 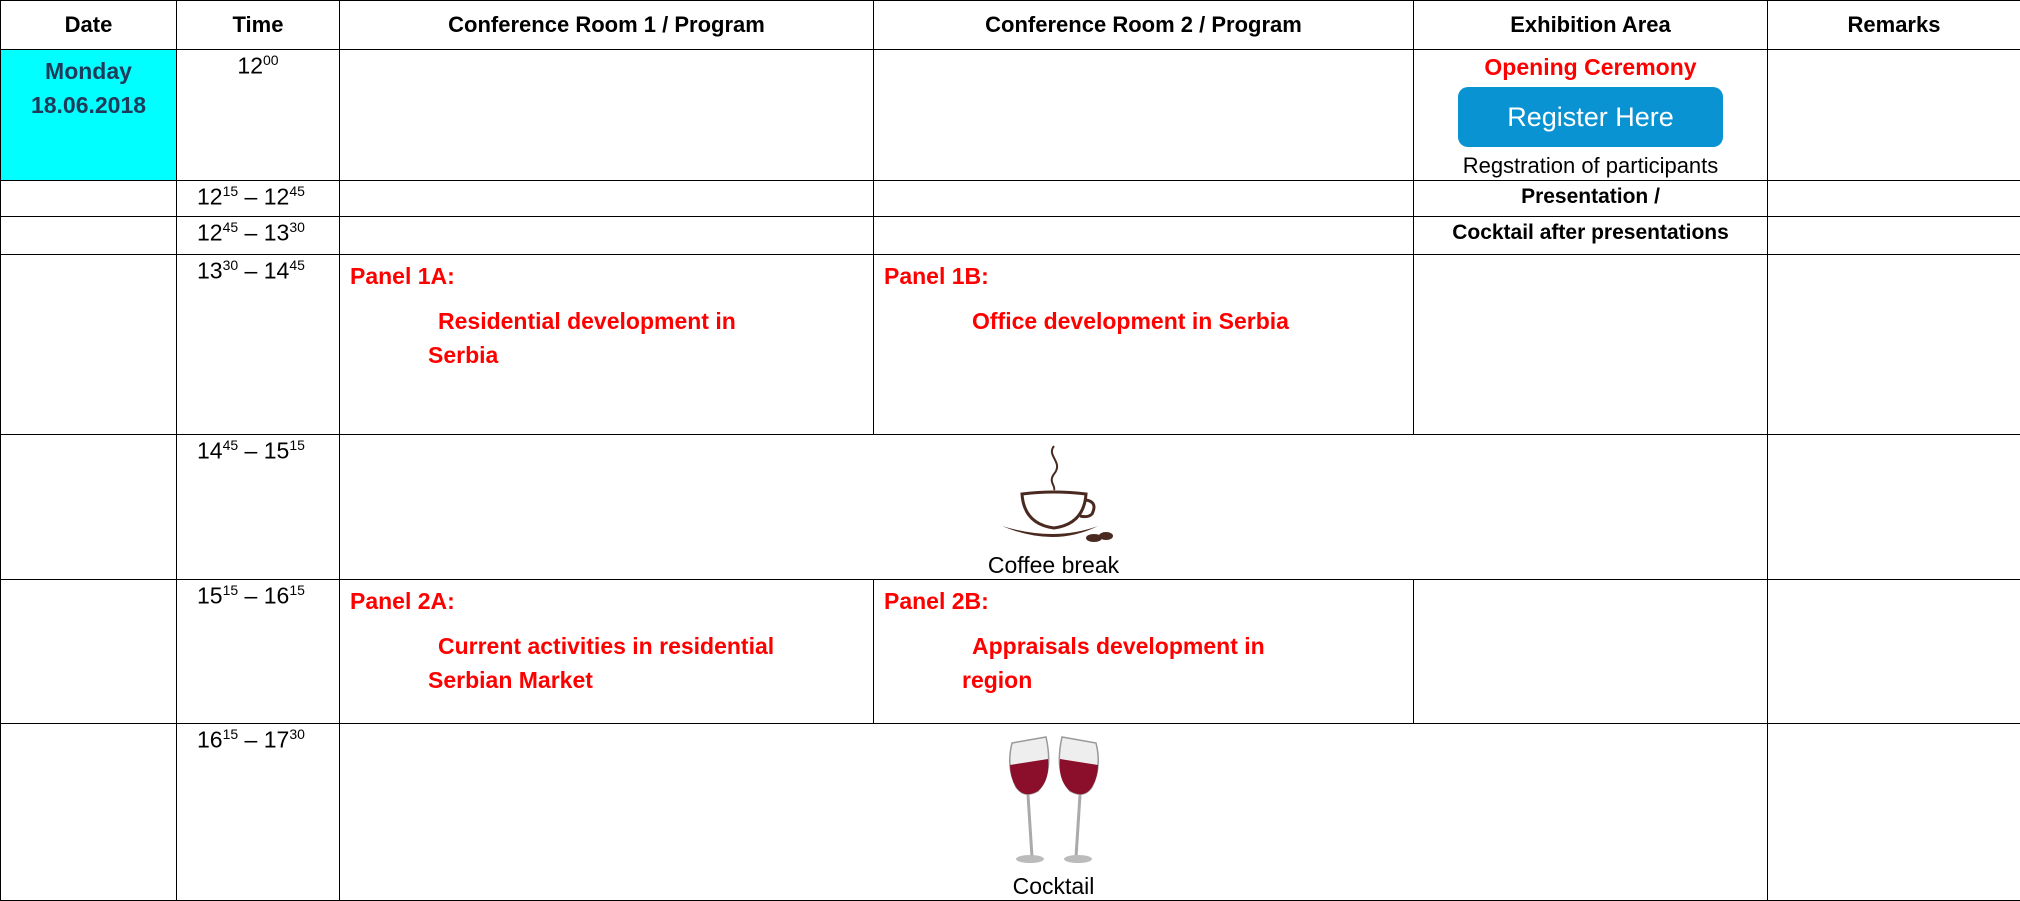 I want to click on time-text: 14, so click(x=210, y=451).